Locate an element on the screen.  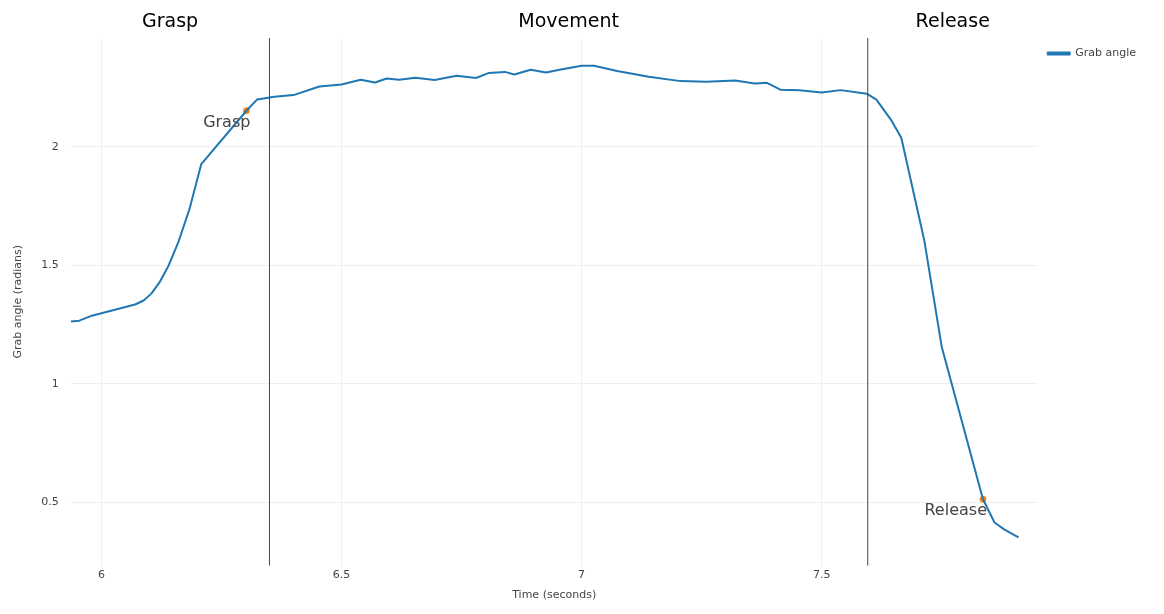
y-tick-label: 1 is located at coordinates (55, 383).